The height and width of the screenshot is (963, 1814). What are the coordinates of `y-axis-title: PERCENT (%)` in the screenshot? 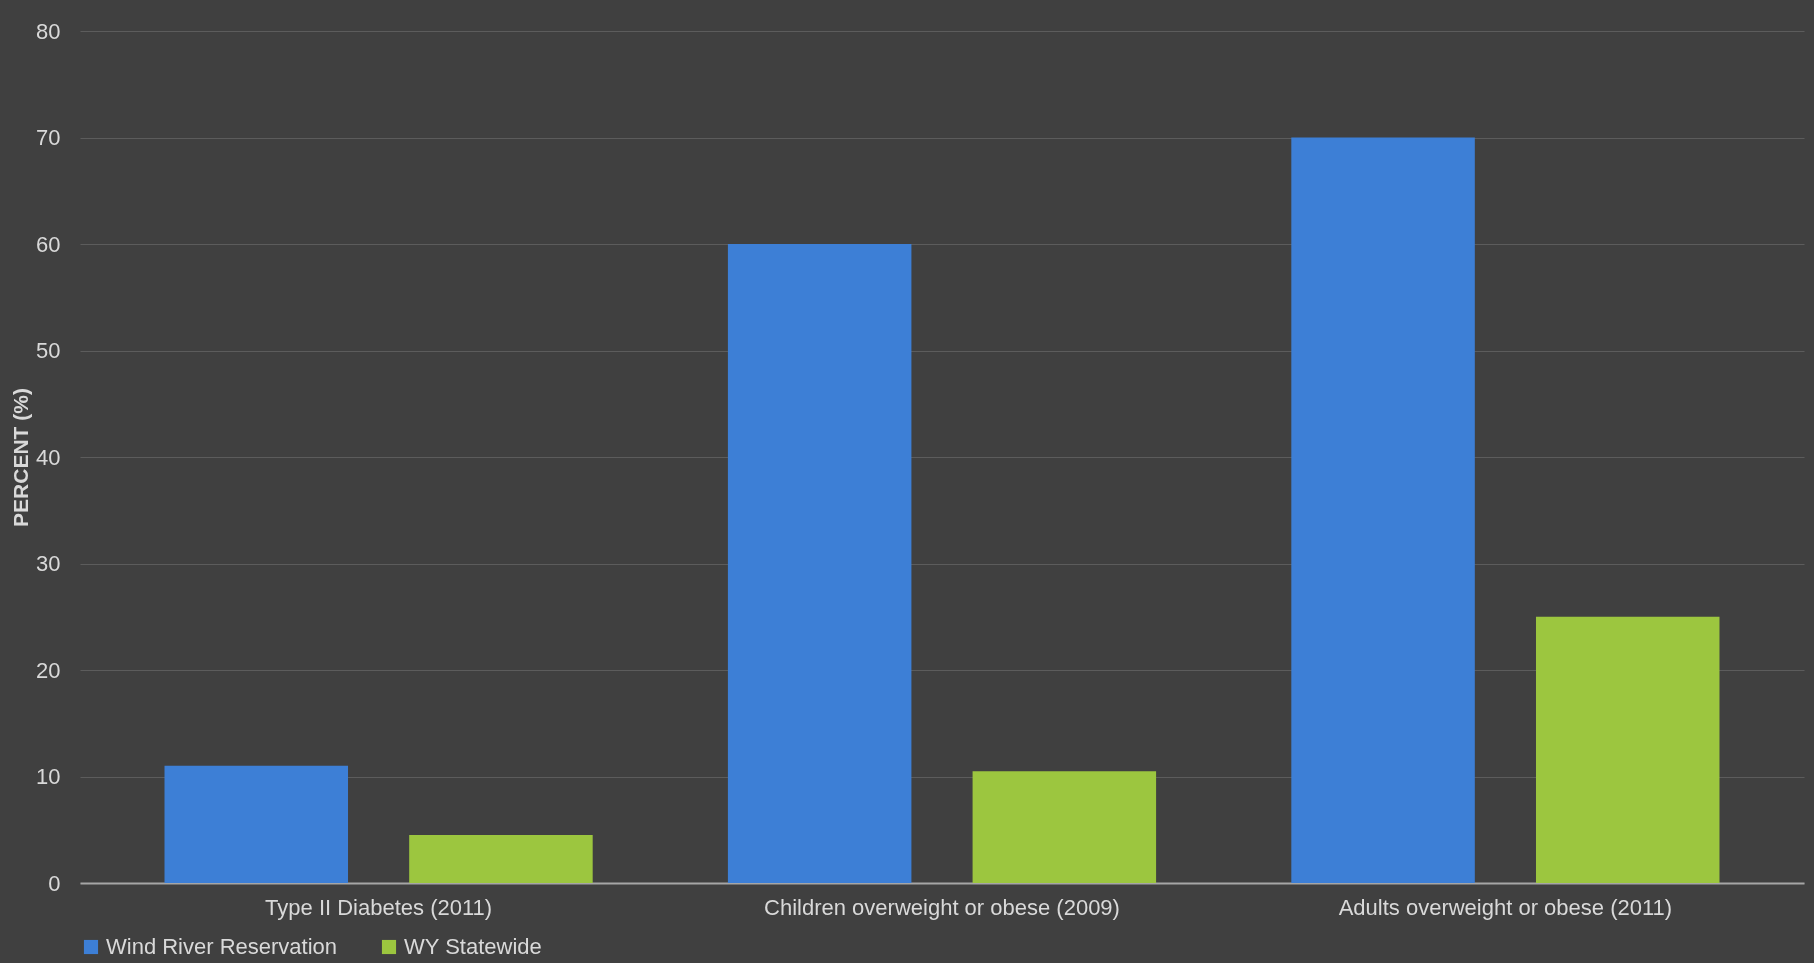 It's located at (21, 457).